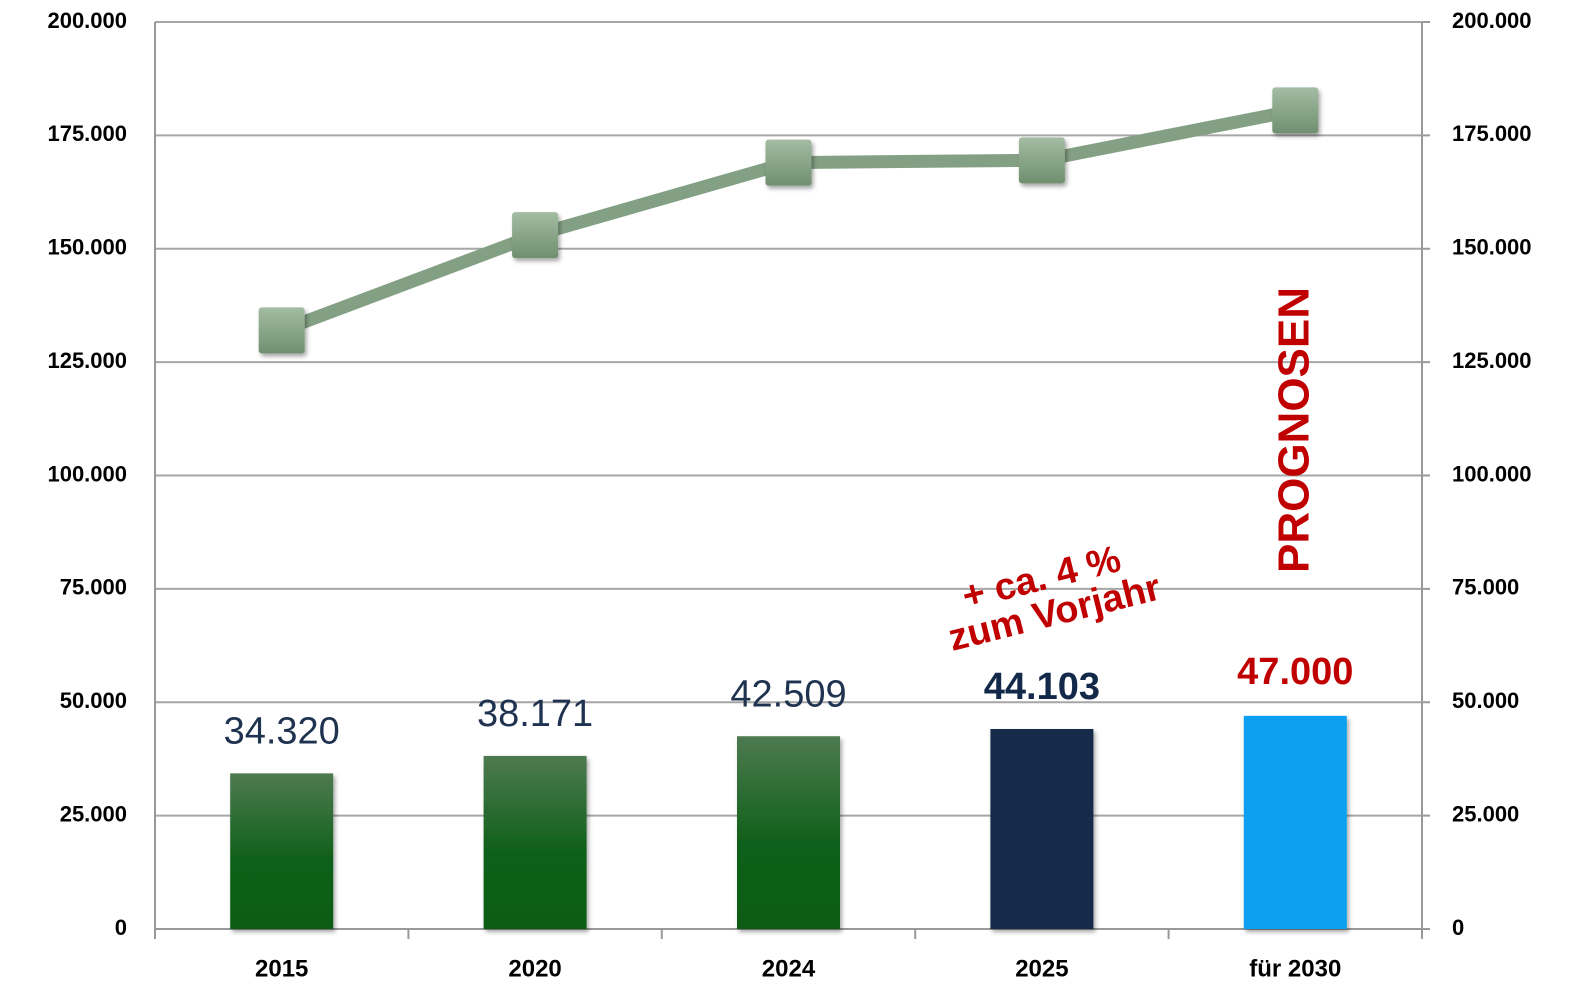  What do you see at coordinates (535, 714) in the screenshot?
I see `value-label: 38.171` at bounding box center [535, 714].